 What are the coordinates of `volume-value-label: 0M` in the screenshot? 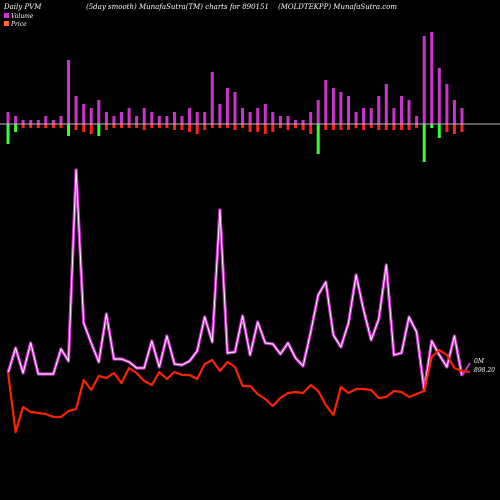 It's located at (479, 361).